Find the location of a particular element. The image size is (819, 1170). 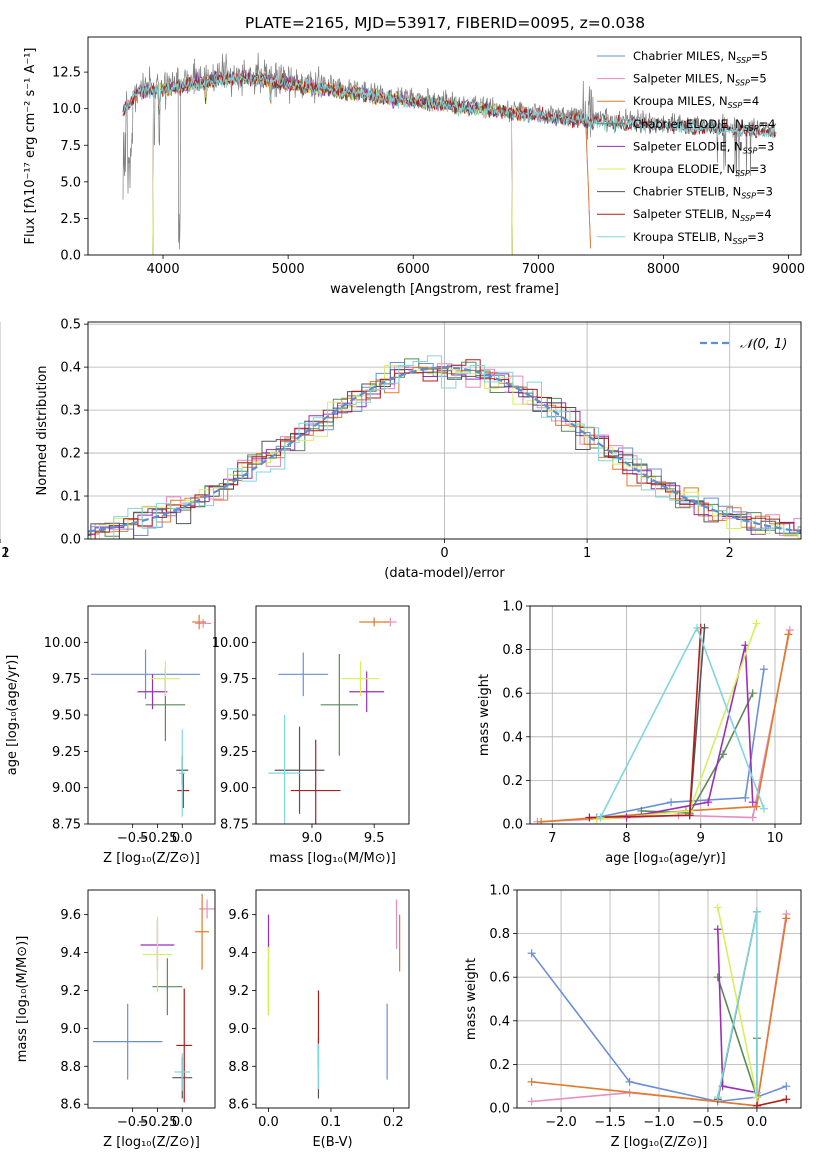

x-tick-label: 8000 is located at coordinates (663, 269).